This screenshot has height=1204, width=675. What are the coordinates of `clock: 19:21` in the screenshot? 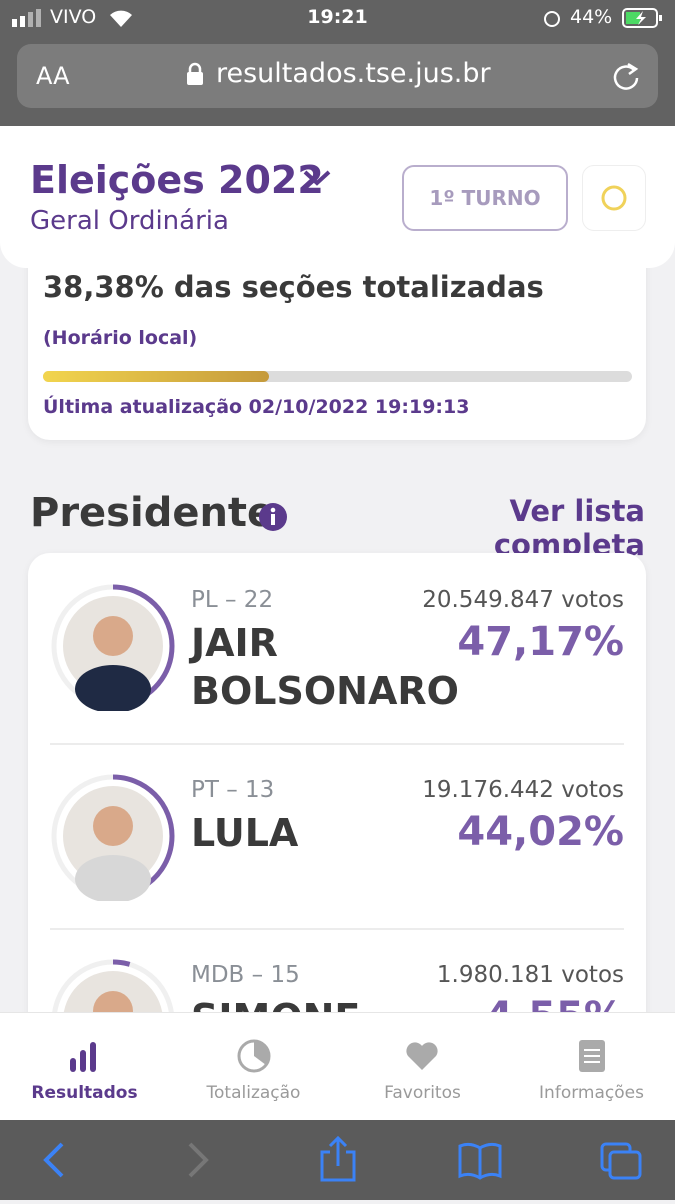 It's located at (337, 17).